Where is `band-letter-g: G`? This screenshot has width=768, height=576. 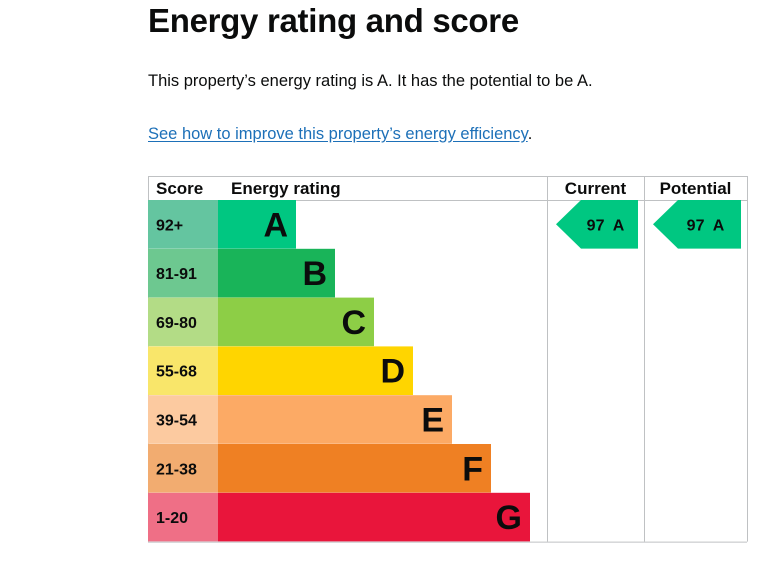
band-letter-g: G is located at coordinates (509, 518).